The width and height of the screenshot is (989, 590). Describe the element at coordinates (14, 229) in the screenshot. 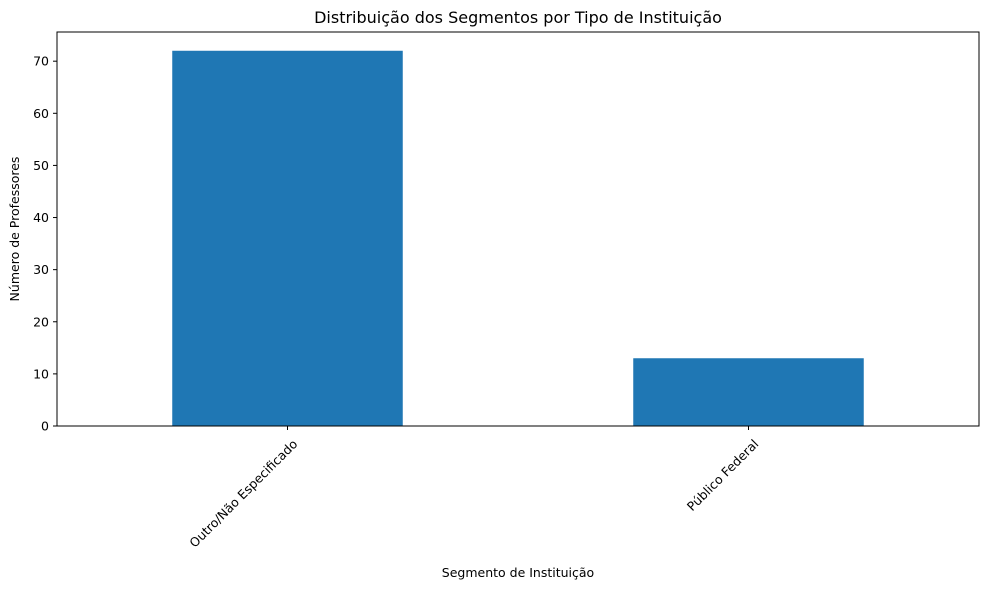

I see `y-axis-label: Número de Professores` at that location.